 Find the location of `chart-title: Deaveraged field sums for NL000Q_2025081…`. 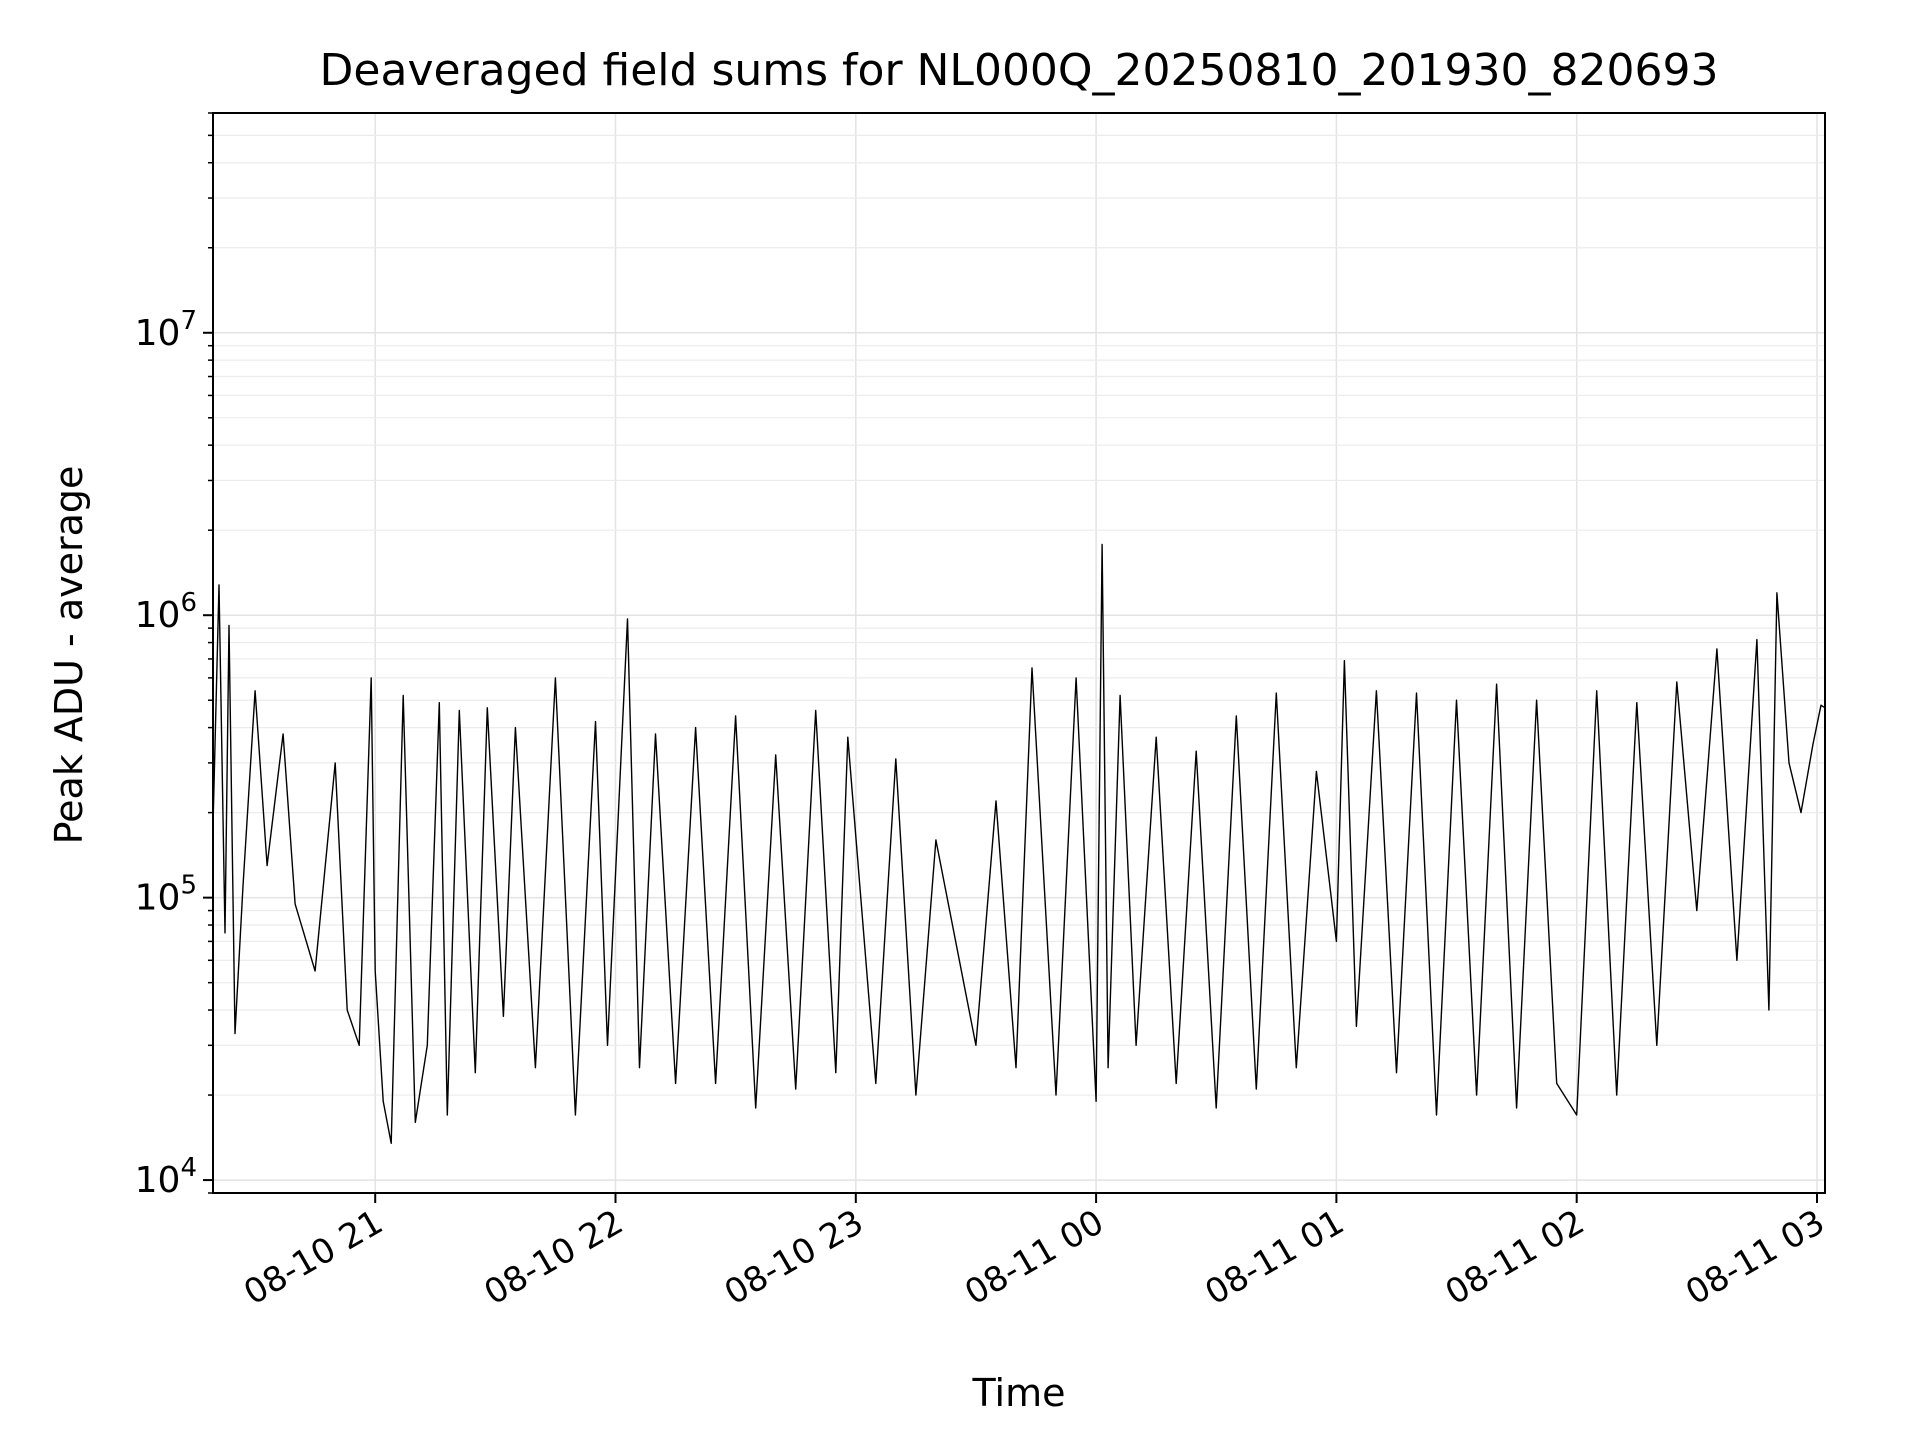

chart-title: Deaveraged field sums for NL000Q_2025081… is located at coordinates (1019, 70).